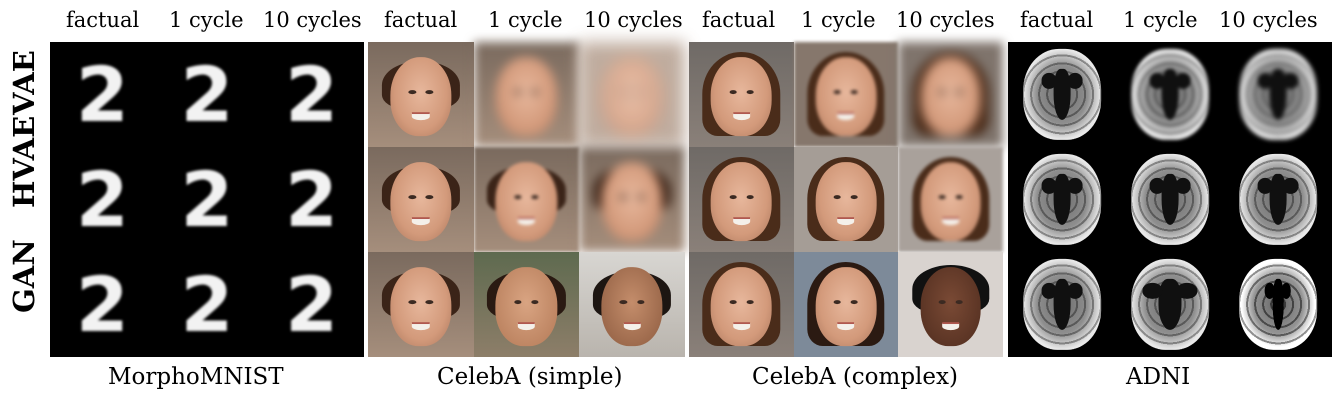 Image resolution: width=1341 pixels, height=405 pixels. Describe the element at coordinates (1057, 20) in the screenshot. I see `header-factual-adni: factual` at that location.